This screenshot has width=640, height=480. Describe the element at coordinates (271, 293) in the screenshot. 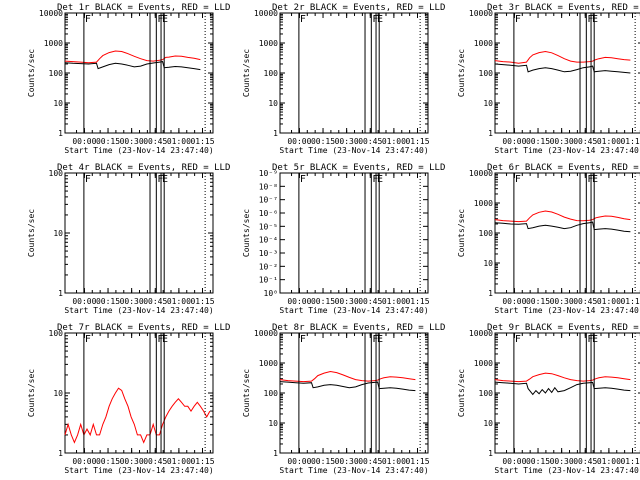

I see `y-tick-label: 10⁰` at that location.